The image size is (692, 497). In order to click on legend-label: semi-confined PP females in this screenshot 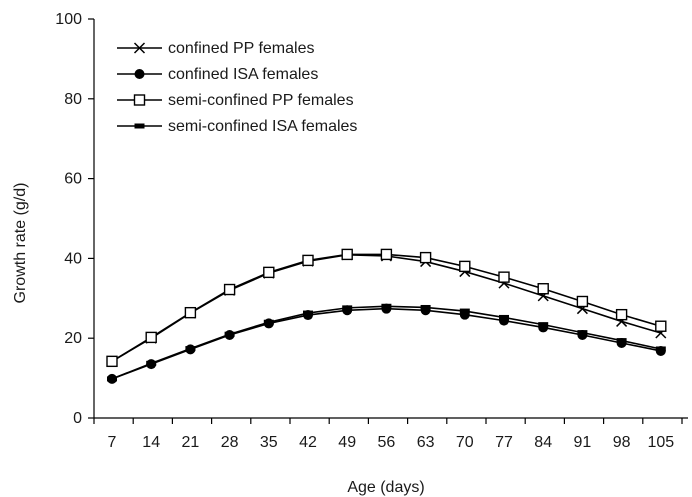, I will do `click(261, 100)`.